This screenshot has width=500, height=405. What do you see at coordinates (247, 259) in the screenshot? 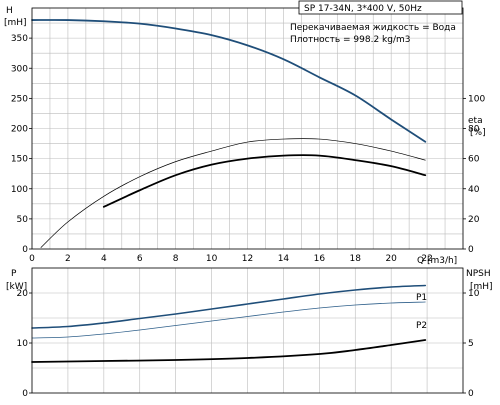
I see `x-tick-label: 12` at bounding box center [247, 259].